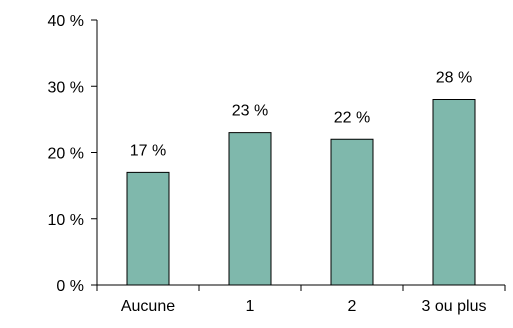 The width and height of the screenshot is (513, 328). I want to click on data-label: 28 %, so click(454, 78).